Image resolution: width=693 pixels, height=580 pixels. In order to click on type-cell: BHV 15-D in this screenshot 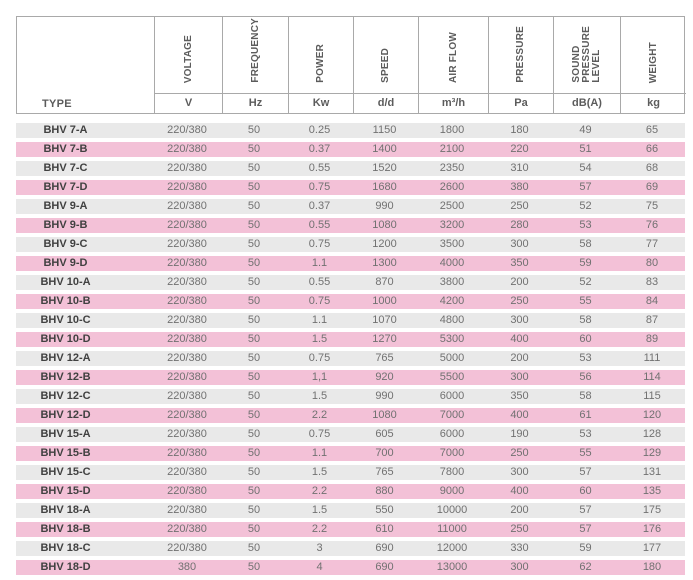, I will do `click(65, 491)`.